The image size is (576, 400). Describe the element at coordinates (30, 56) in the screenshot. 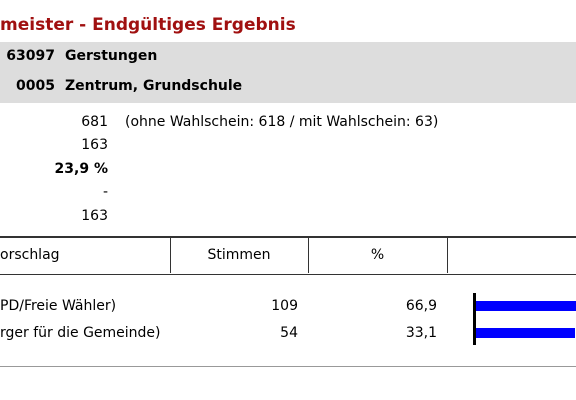

I see `area-code: 63097` at that location.